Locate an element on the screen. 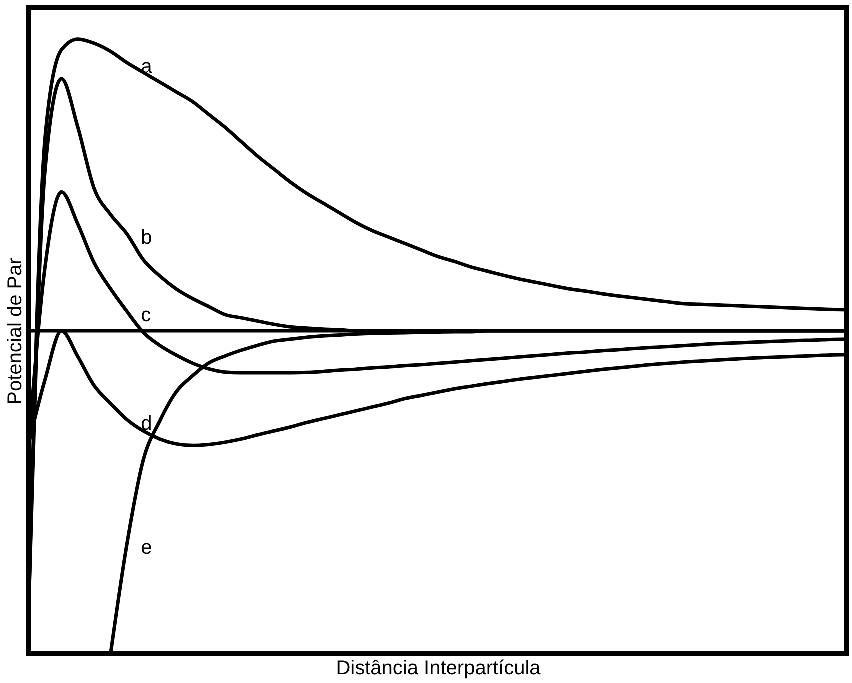  series-label: c is located at coordinates (146, 315).